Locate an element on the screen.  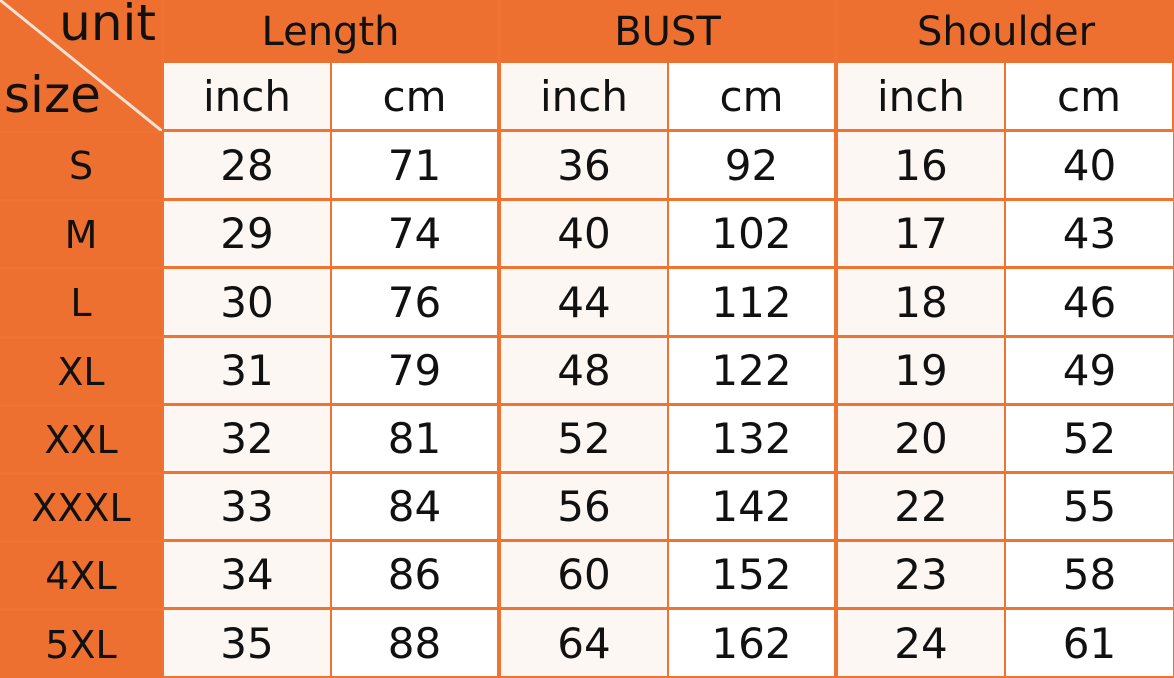
value-cell: 60 is located at coordinates (584, 574).